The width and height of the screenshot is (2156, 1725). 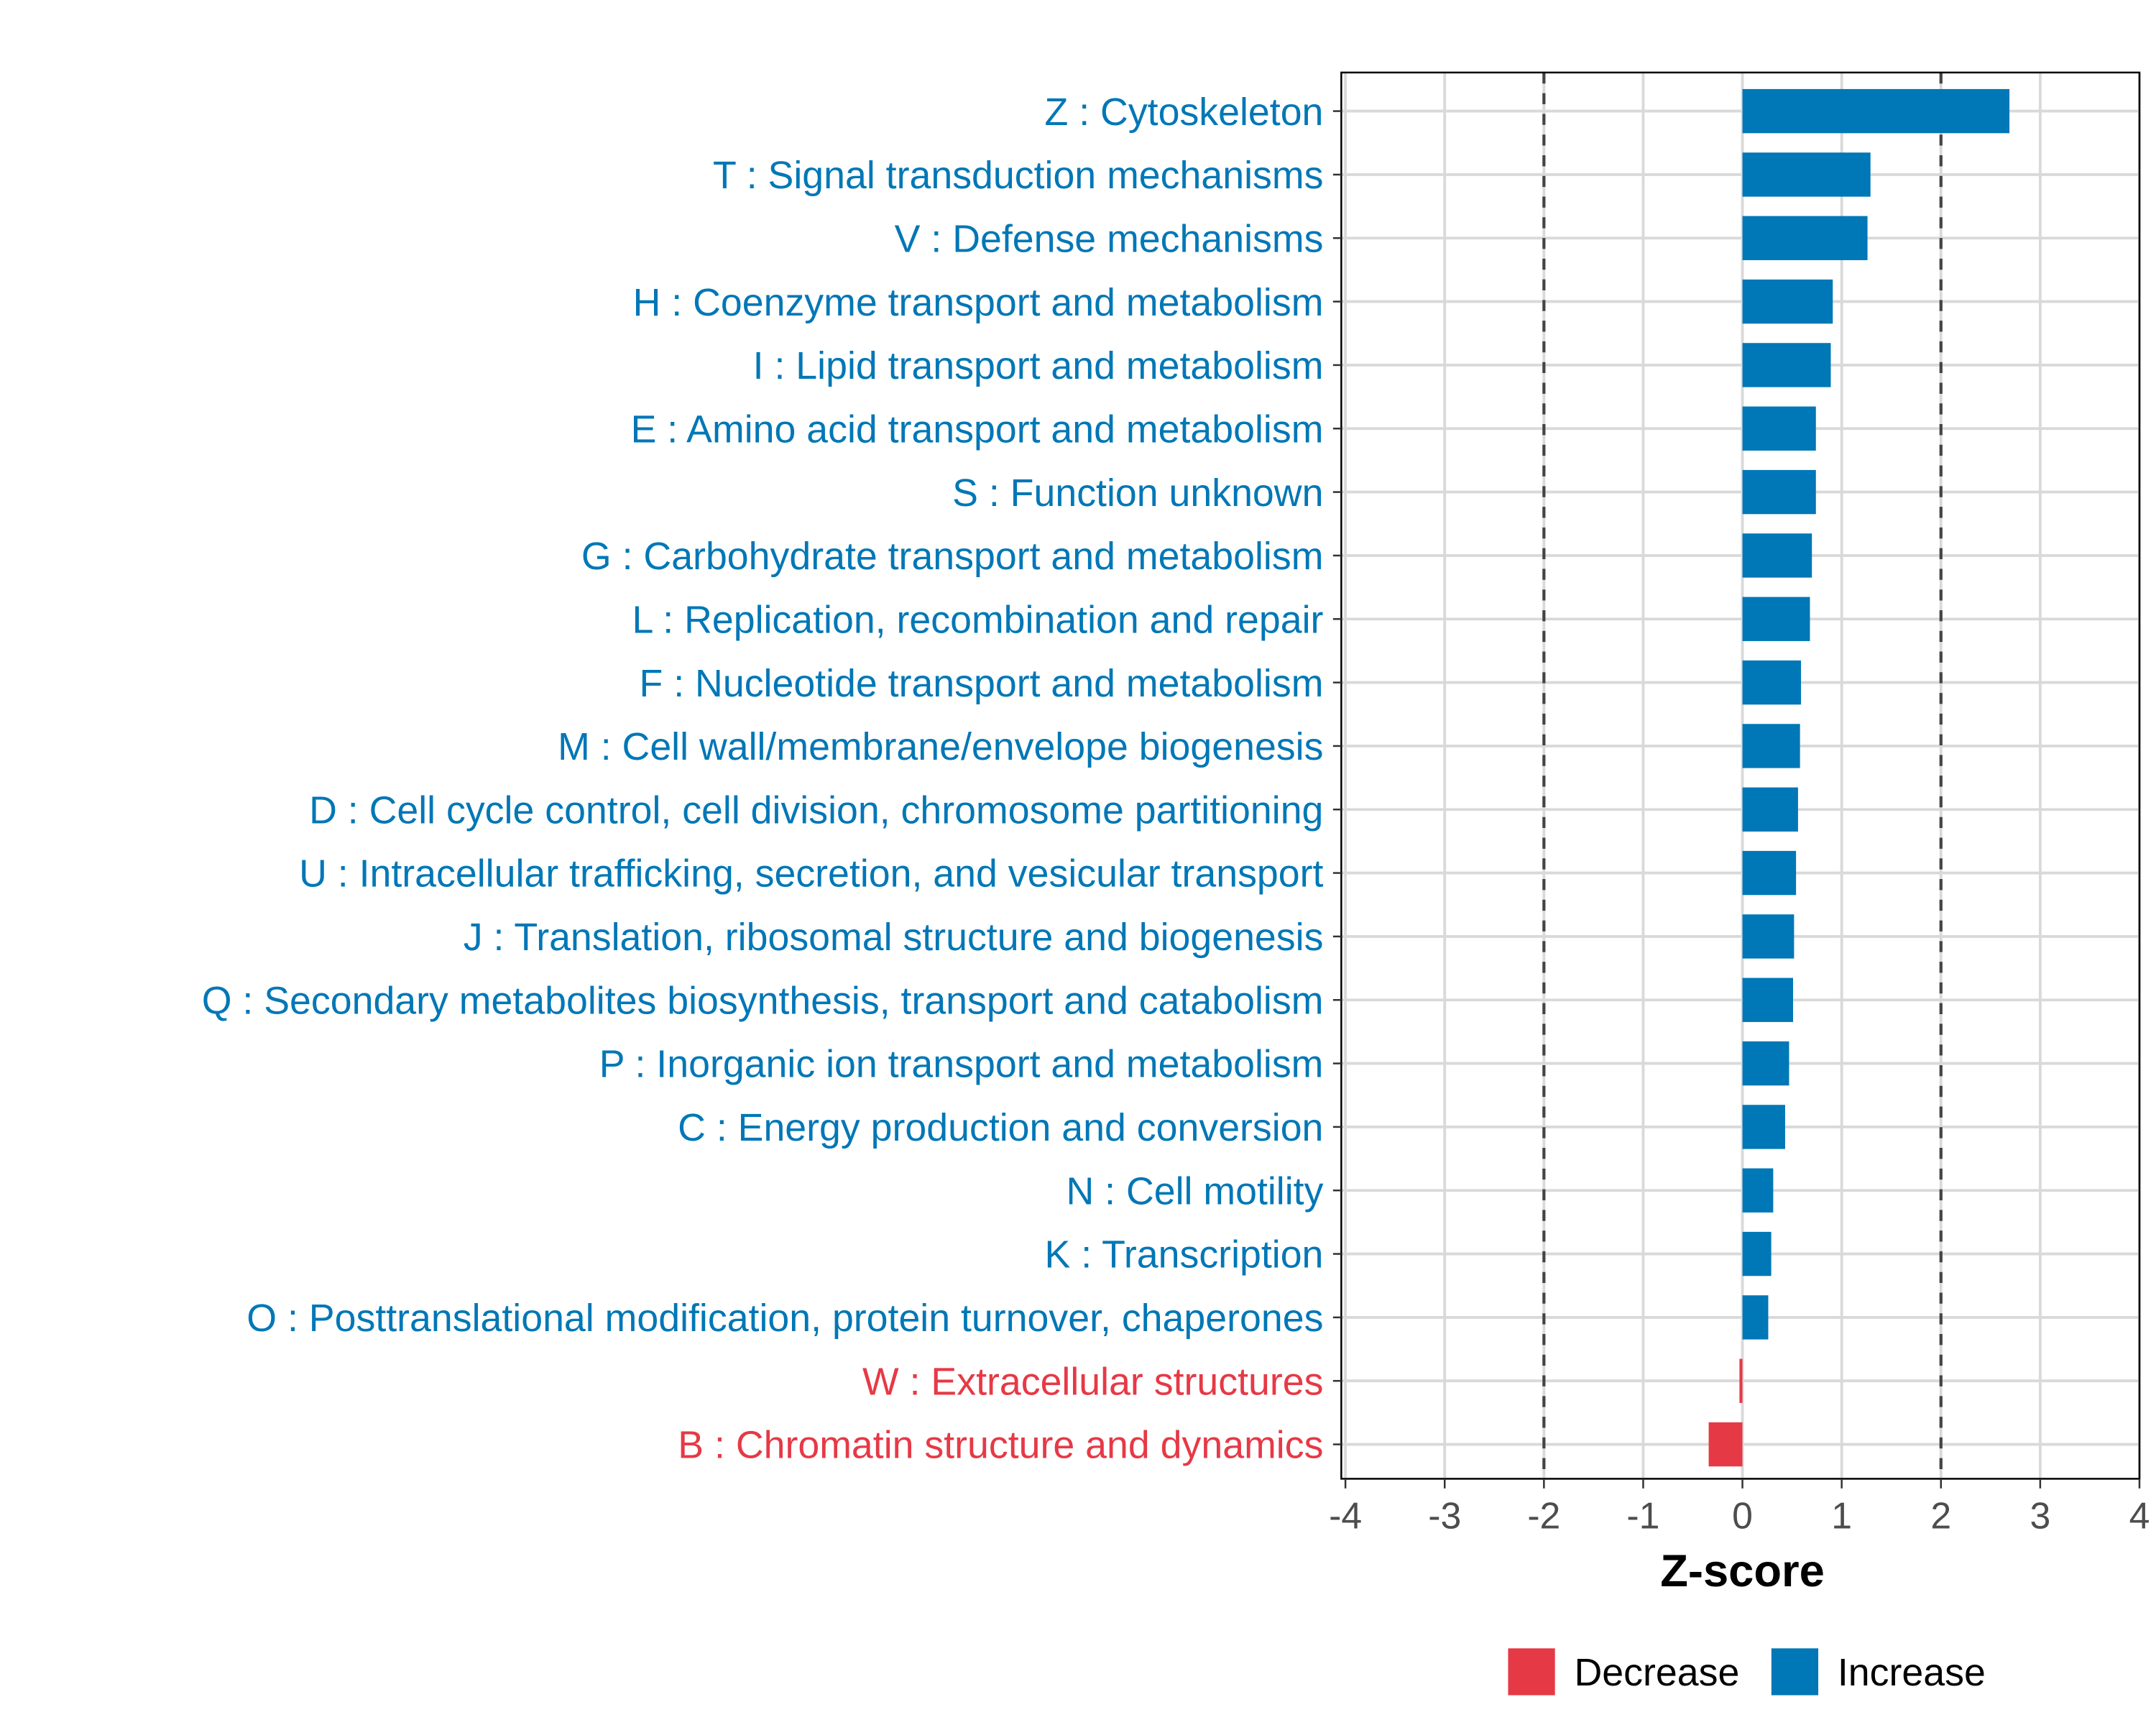 What do you see at coordinates (1001, 1445) in the screenshot?
I see `category-label: B : Chromatin structure and dynamics` at bounding box center [1001, 1445].